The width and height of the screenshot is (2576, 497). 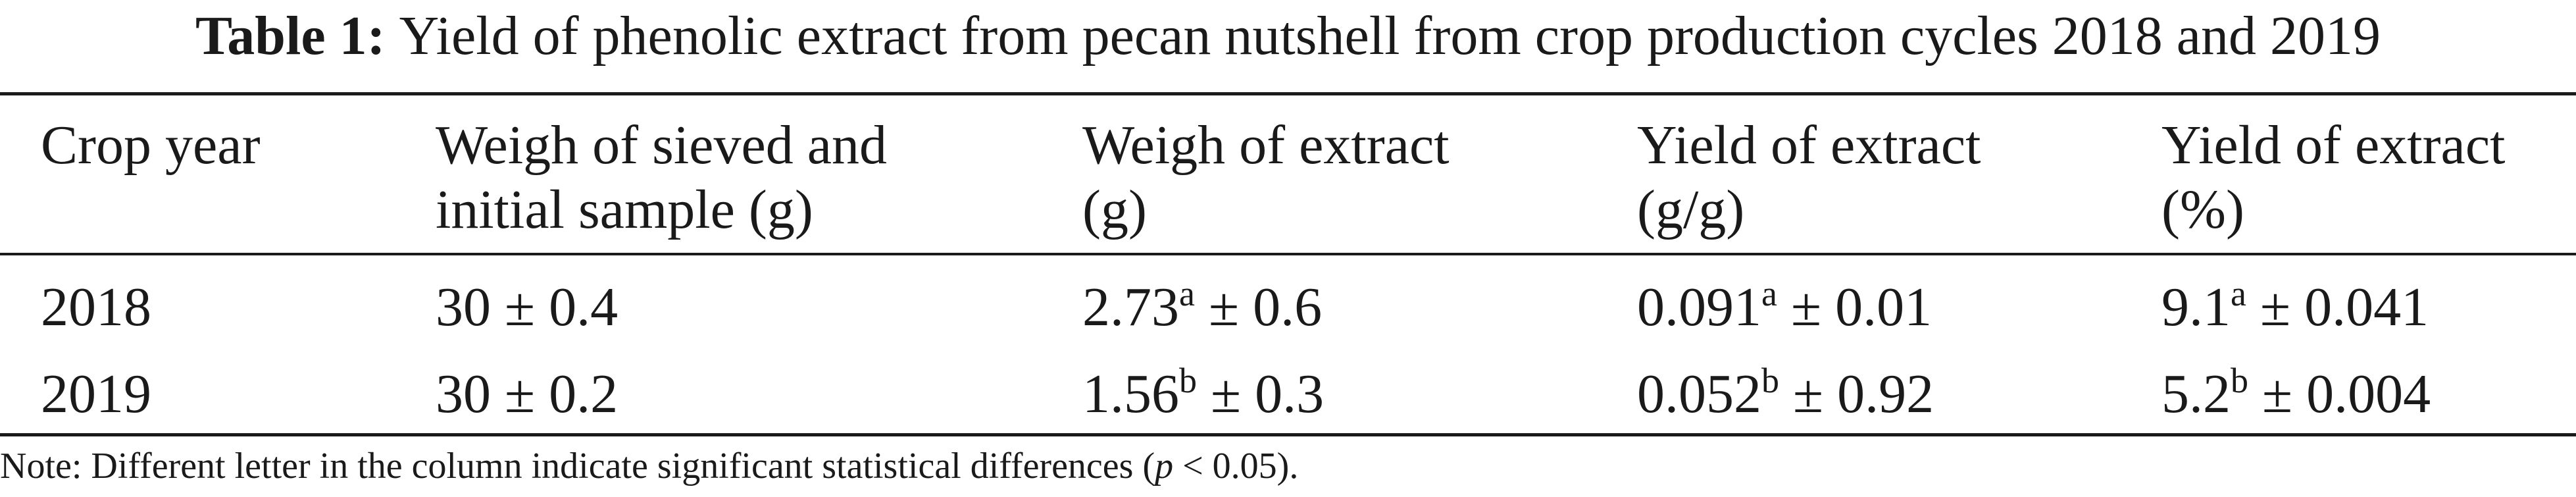 I want to click on row-2018-yield-pct: 9.1a ± 0.041, so click(x=2295, y=306).